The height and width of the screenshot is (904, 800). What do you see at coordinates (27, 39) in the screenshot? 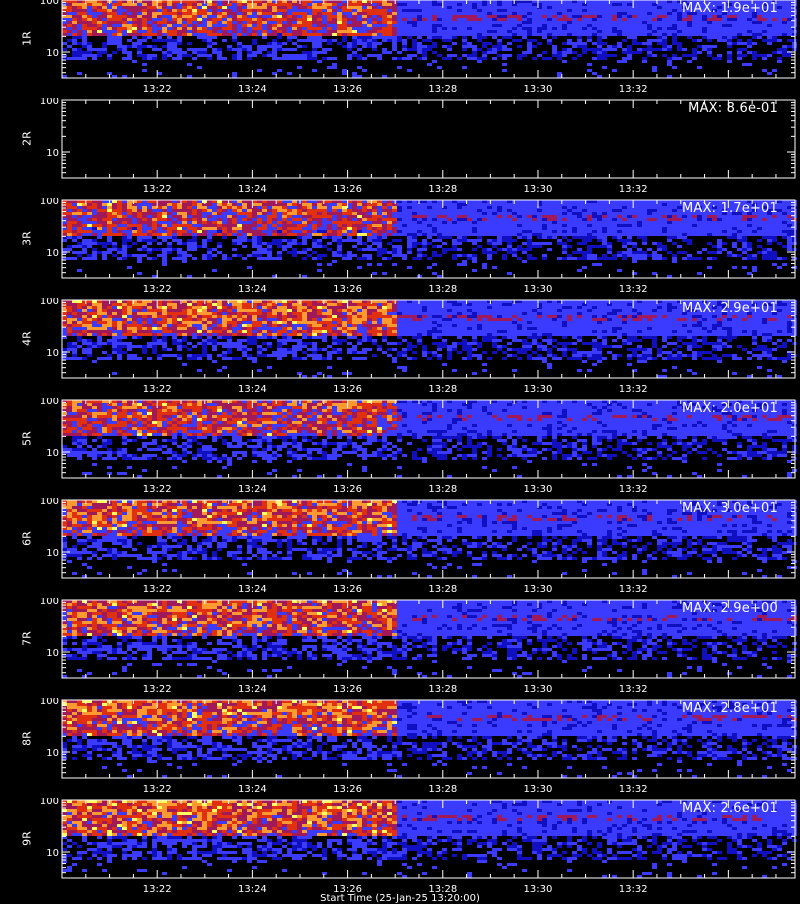
I see `panel-label: 1R` at bounding box center [27, 39].